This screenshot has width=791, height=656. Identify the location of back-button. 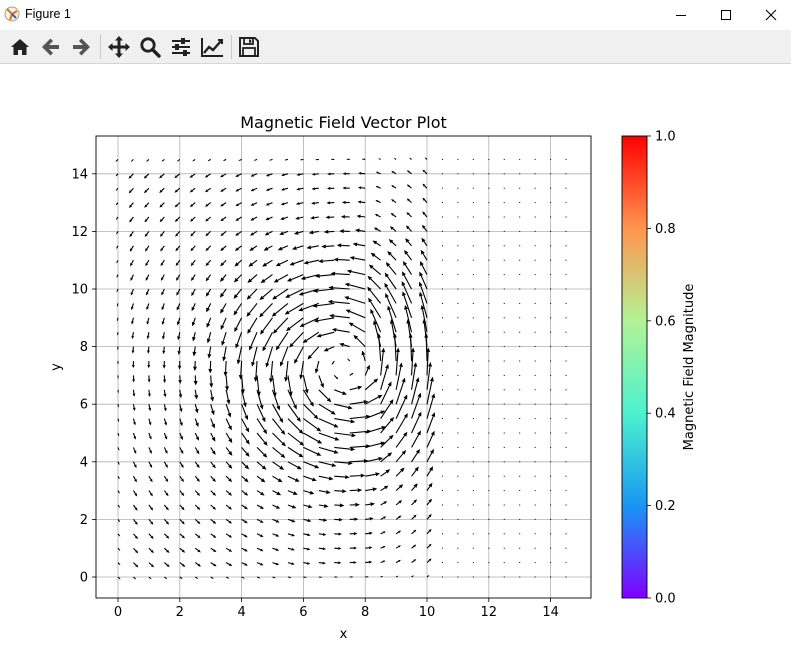
(51, 47).